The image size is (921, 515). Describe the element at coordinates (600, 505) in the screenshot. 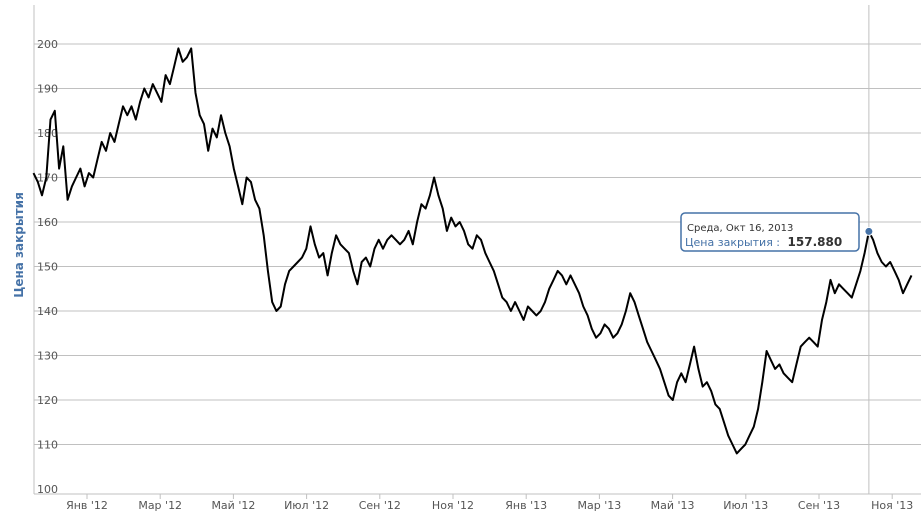

I see `x-tick-label: Мар '13` at that location.